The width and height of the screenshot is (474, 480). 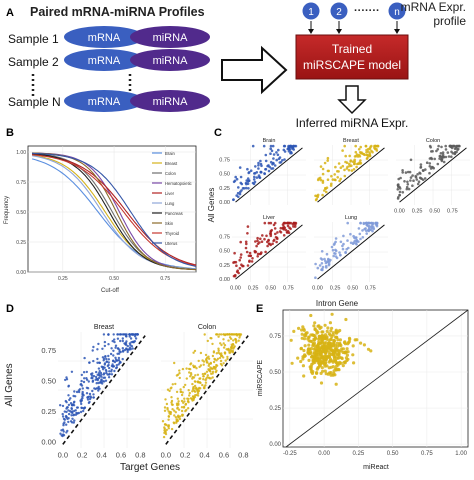 What do you see at coordinates (224, 280) in the screenshot?
I see `panel-c-liver-y-tick-label: 0.00` at bounding box center [224, 280].